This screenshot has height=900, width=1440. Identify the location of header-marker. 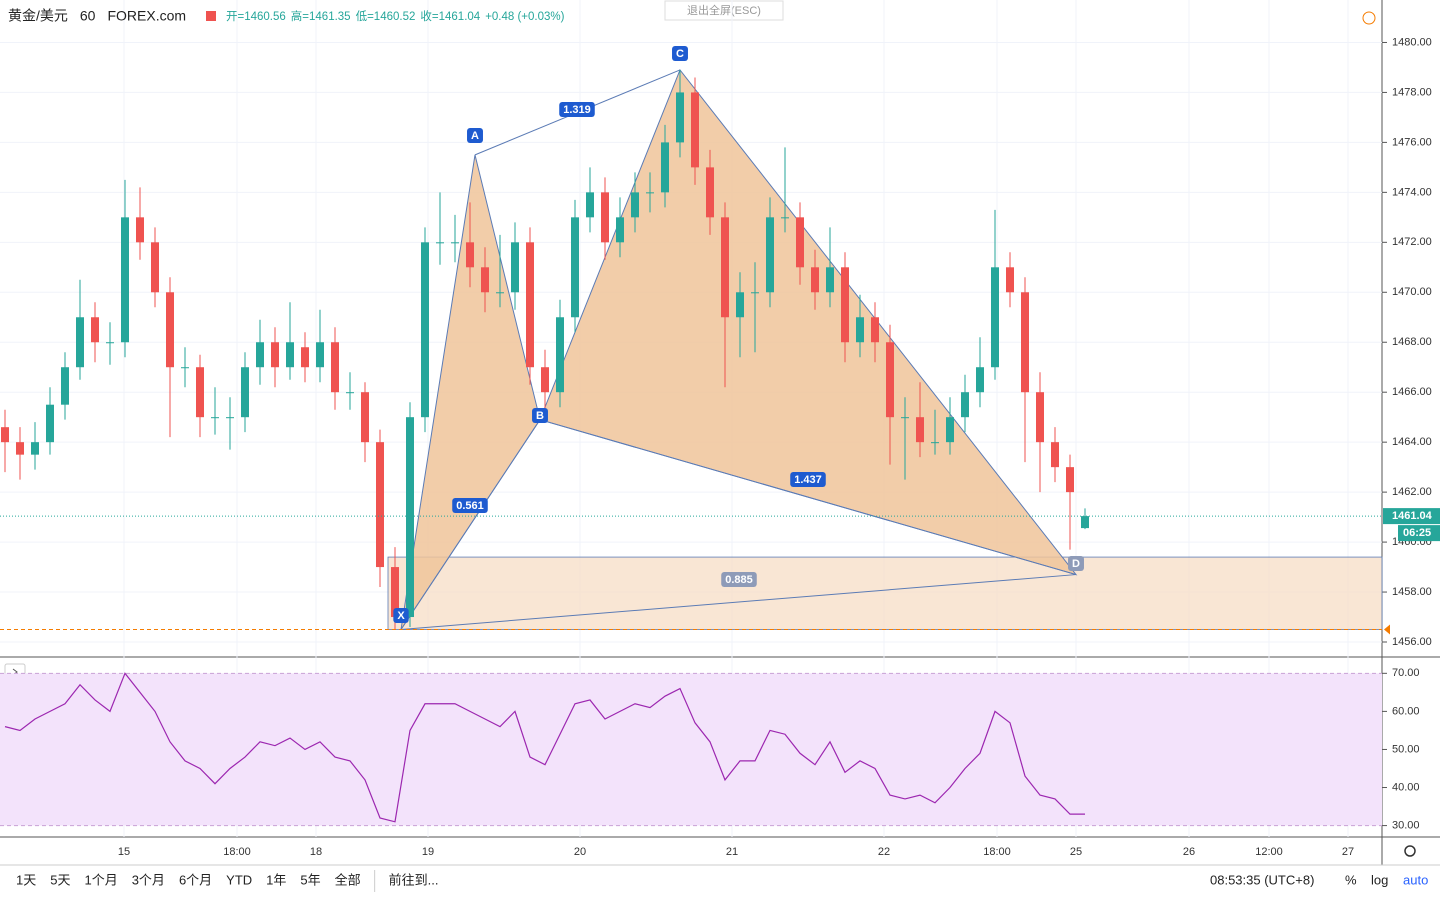
(211, 16).